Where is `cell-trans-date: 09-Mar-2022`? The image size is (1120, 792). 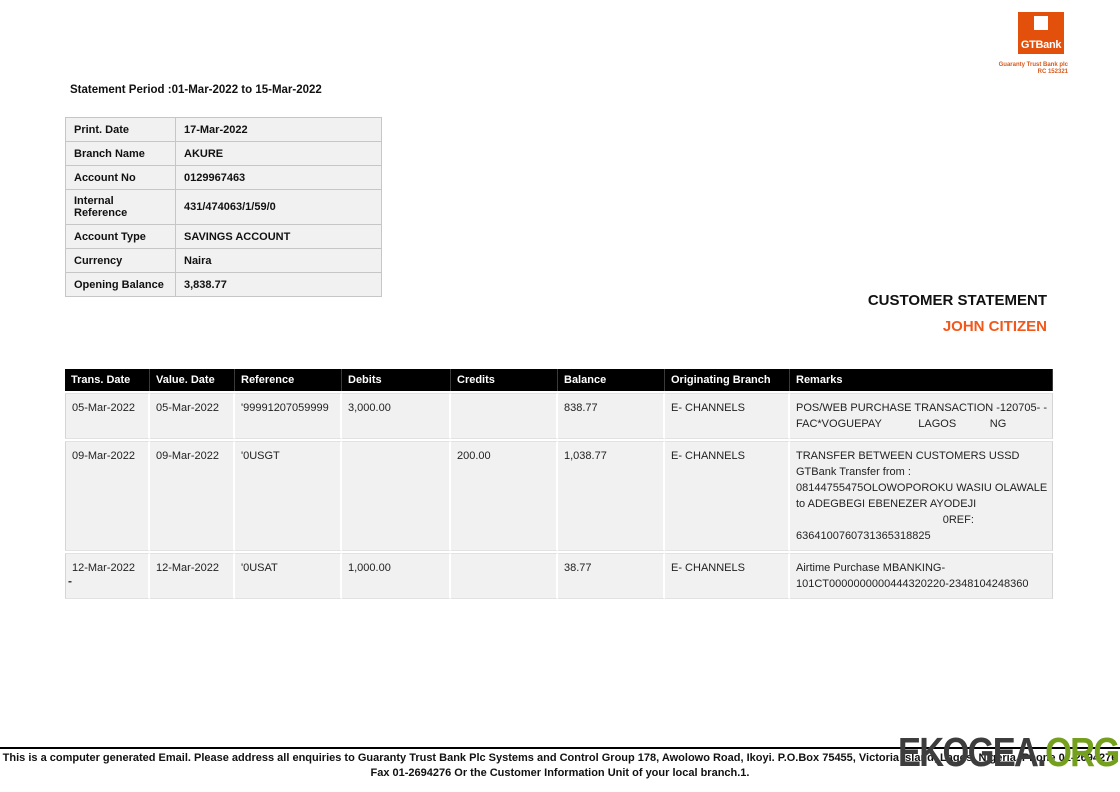 cell-trans-date: 09-Mar-2022 is located at coordinates (107, 496).